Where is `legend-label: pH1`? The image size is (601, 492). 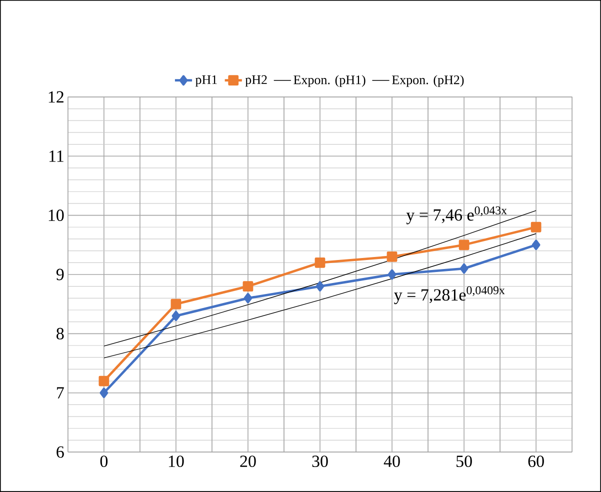
legend-label: pH1 is located at coordinates (206, 81).